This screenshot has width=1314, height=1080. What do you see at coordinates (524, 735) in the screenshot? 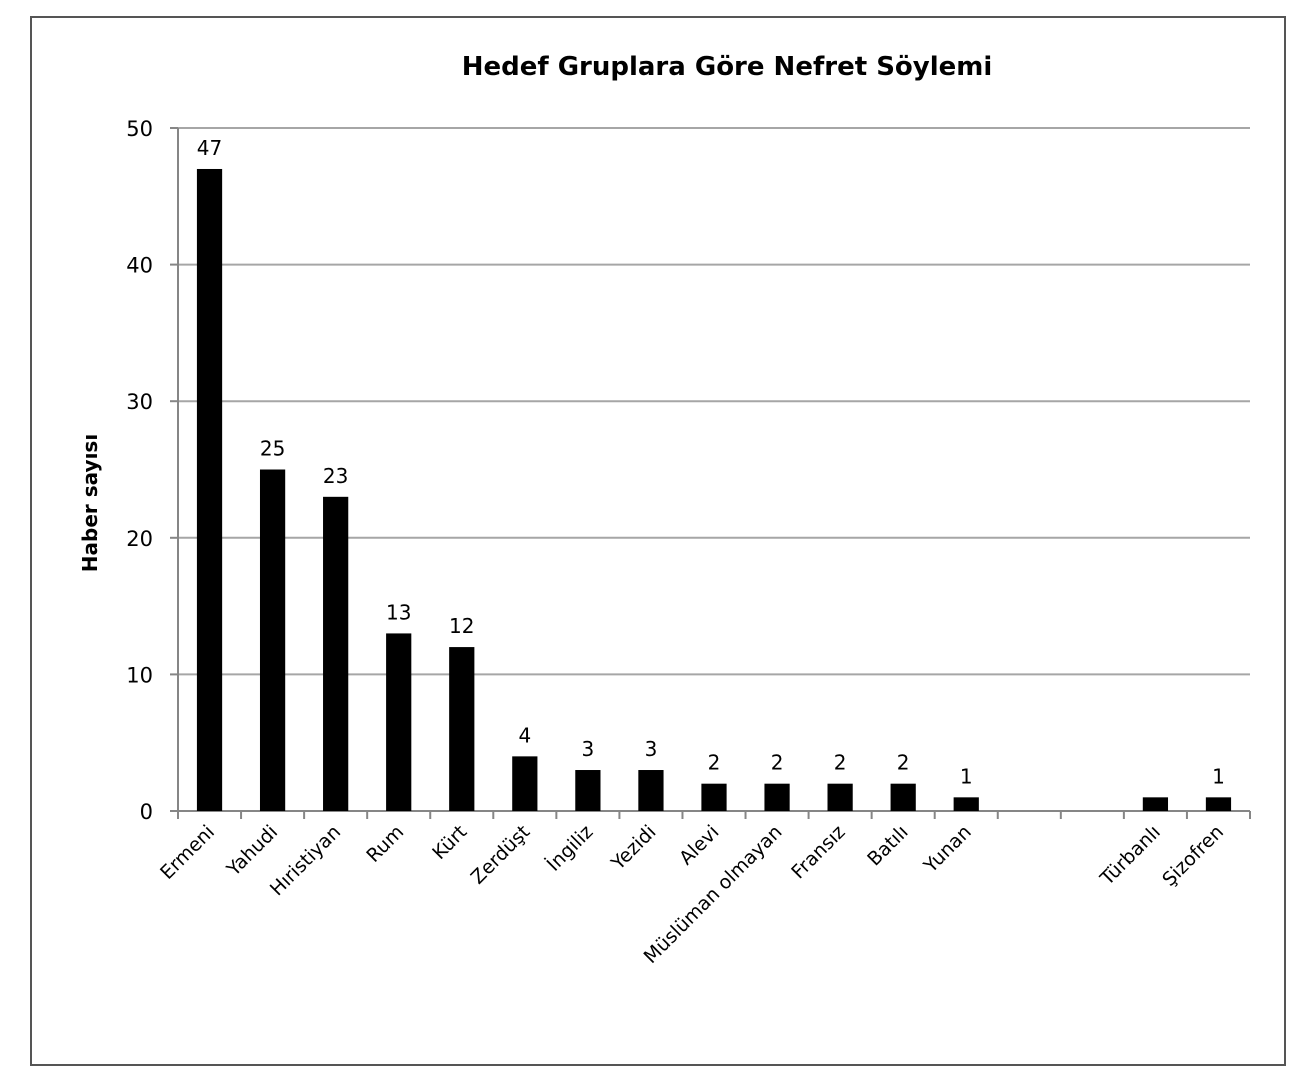
I see `data-label: 4` at bounding box center [524, 735].